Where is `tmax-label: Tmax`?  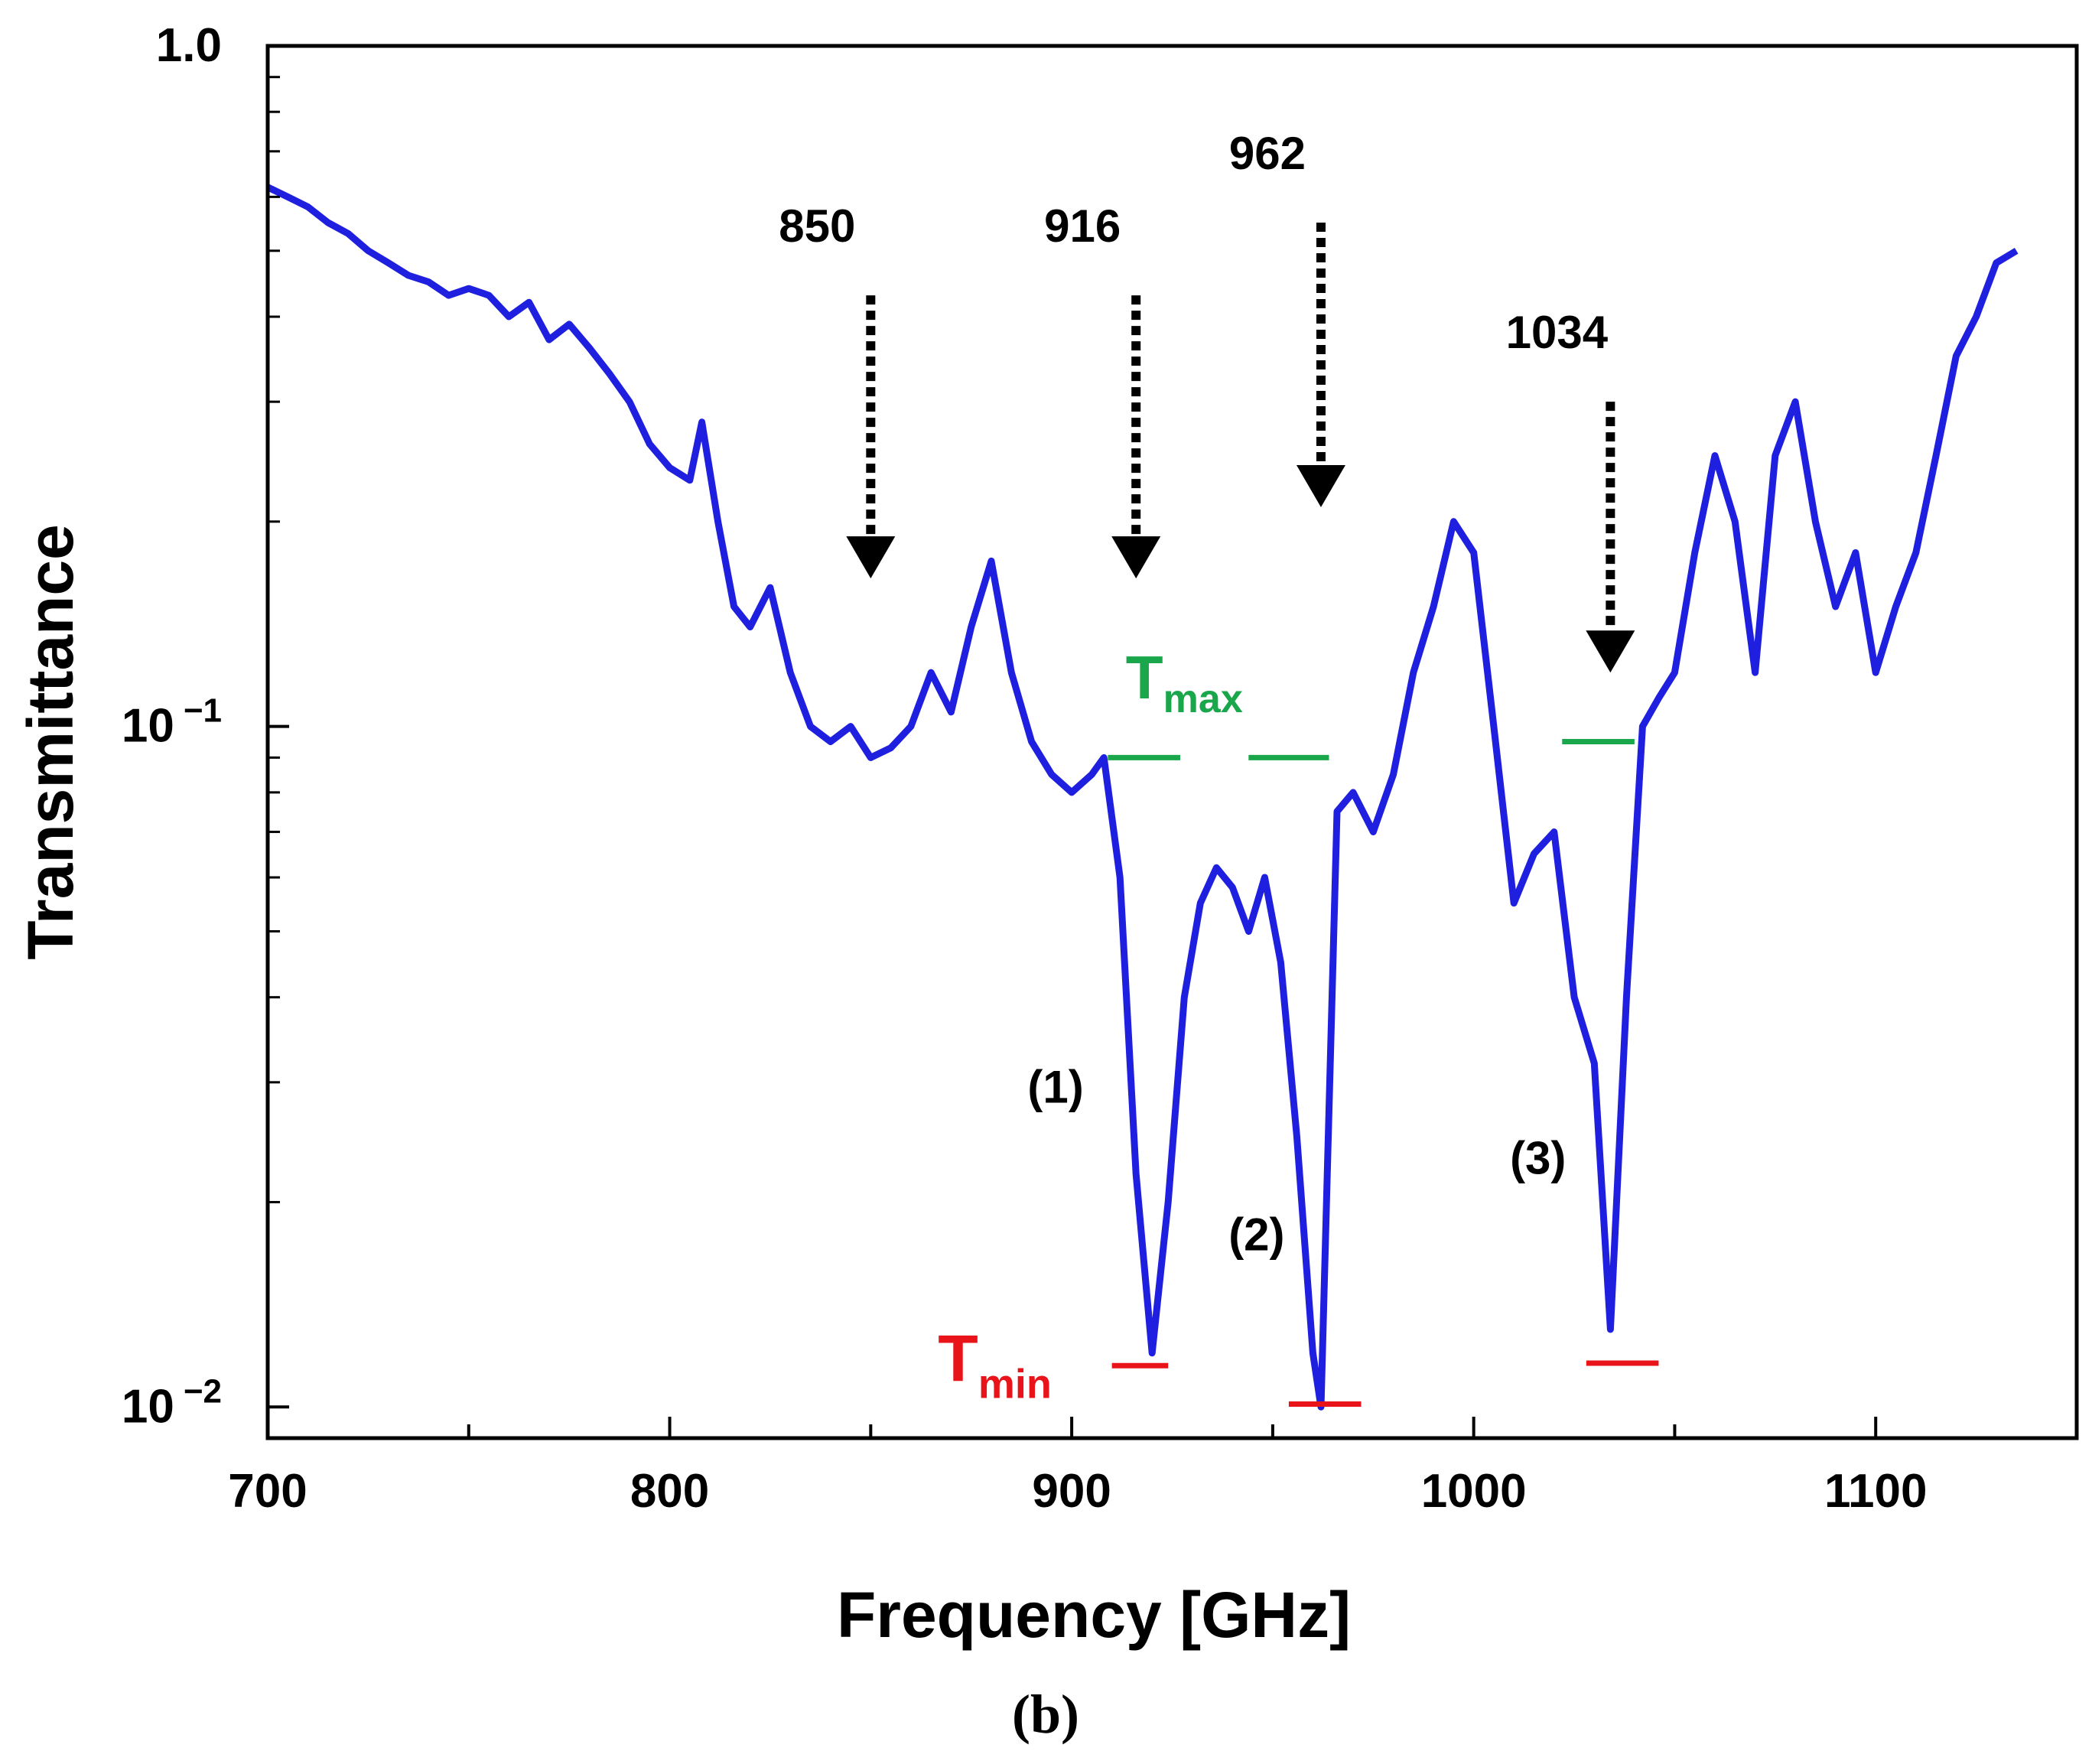 tmax-label: Tmax is located at coordinates (1184, 682).